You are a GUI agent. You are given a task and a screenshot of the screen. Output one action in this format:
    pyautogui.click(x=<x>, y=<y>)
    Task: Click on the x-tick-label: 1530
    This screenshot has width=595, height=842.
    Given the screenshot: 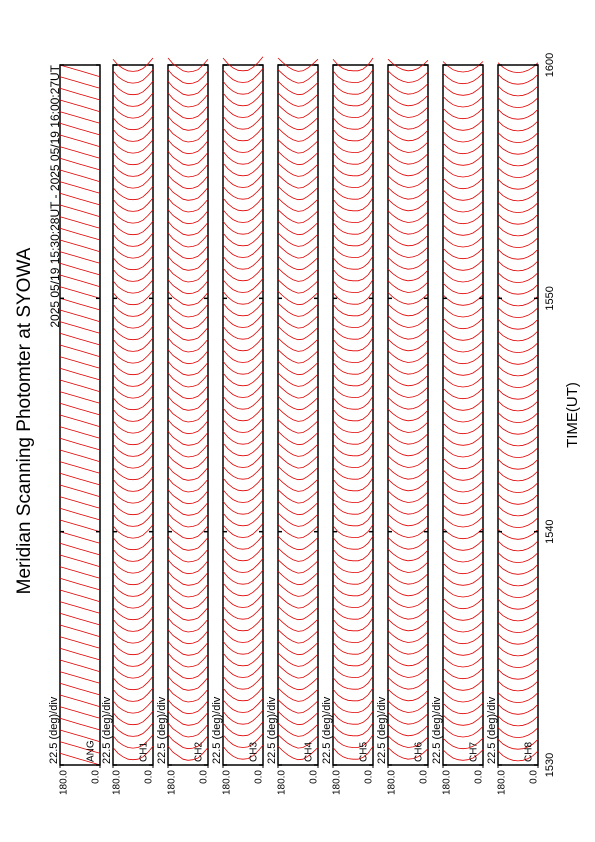 What is the action you would take?
    pyautogui.click(x=550, y=765)
    